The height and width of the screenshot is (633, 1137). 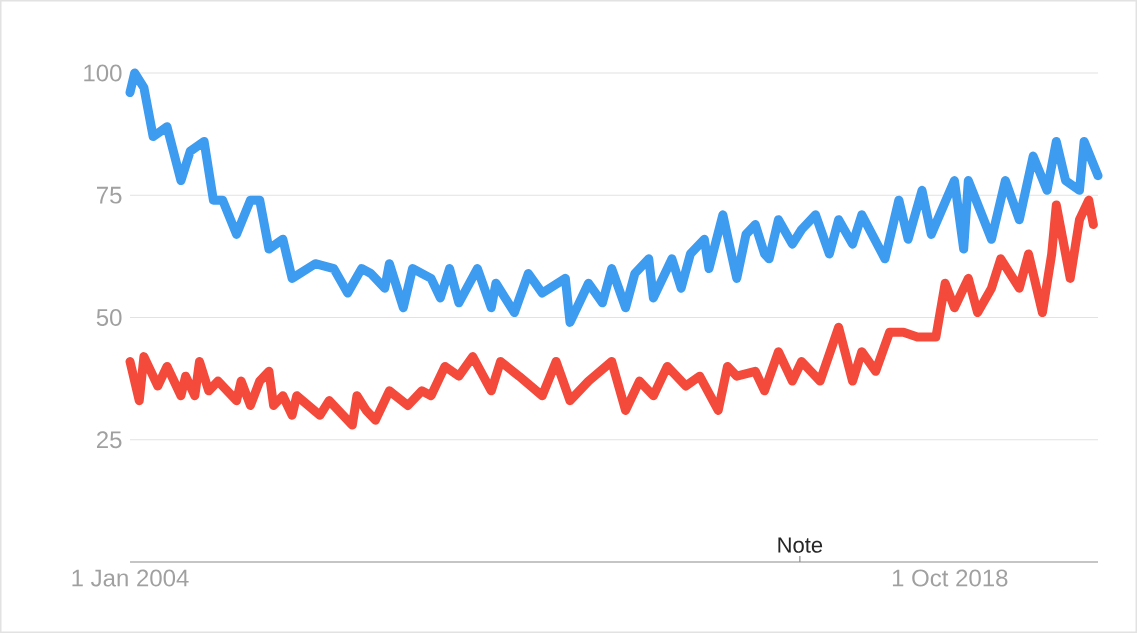 I want to click on y-tick-label: 50, so click(x=109, y=317).